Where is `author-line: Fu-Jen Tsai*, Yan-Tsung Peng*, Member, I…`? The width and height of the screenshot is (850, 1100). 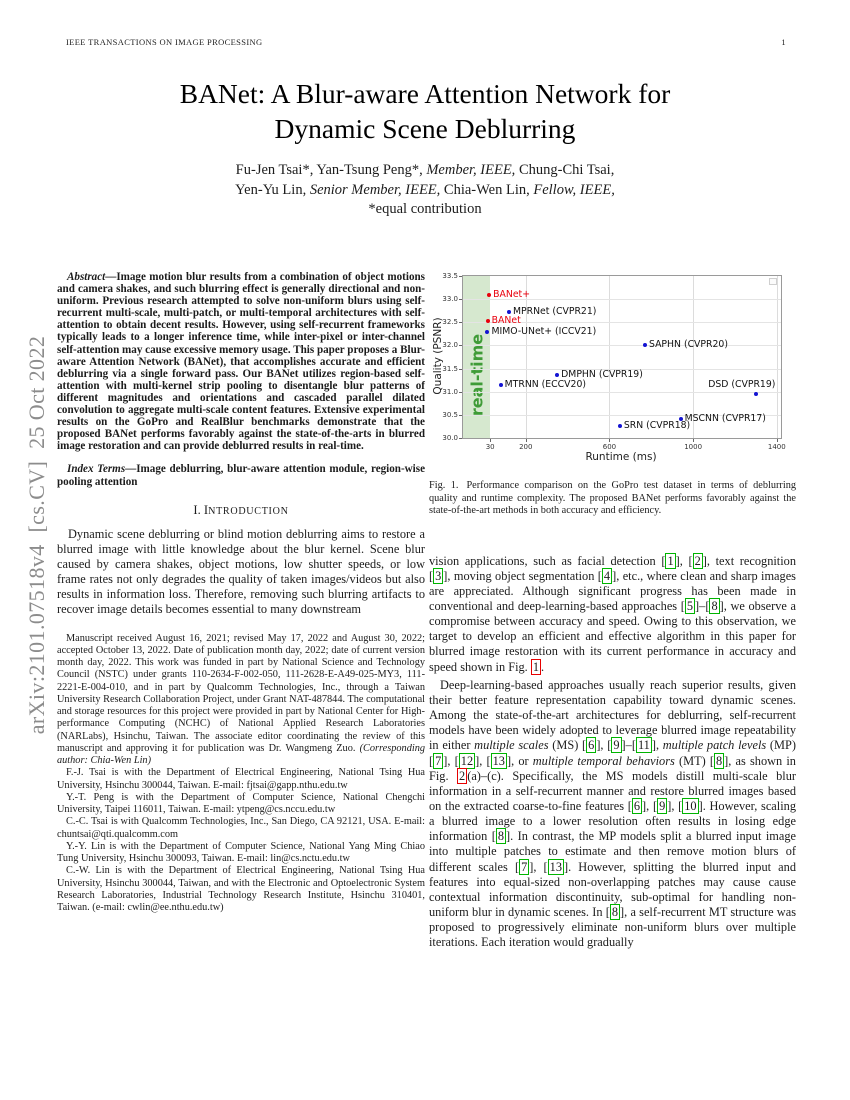 author-line: Fu-Jen Tsai*, Yan-Tsung Peng*, Member, I… is located at coordinates (425, 171).